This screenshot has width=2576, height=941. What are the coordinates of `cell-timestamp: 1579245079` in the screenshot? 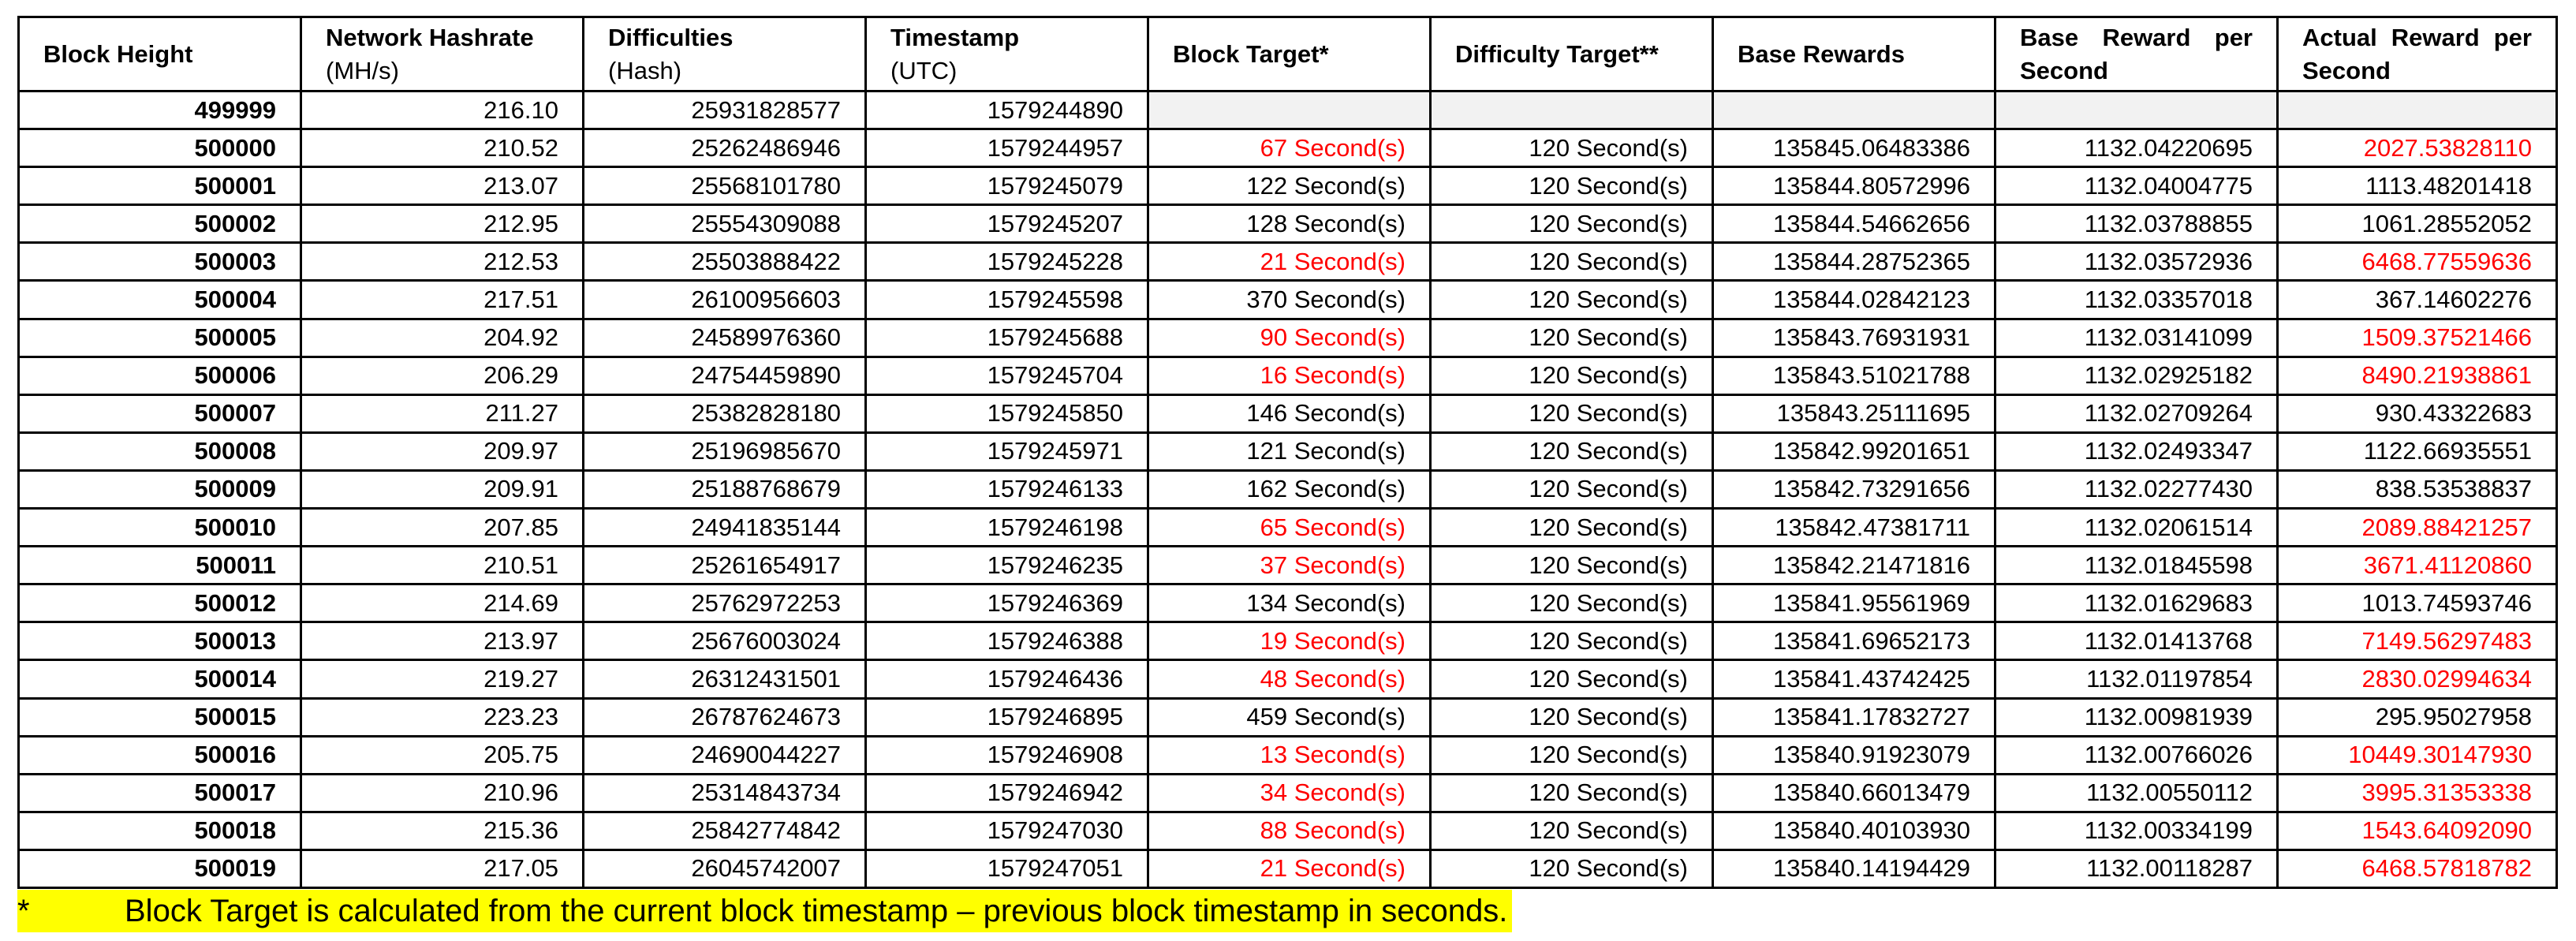 It's located at (1006, 187).